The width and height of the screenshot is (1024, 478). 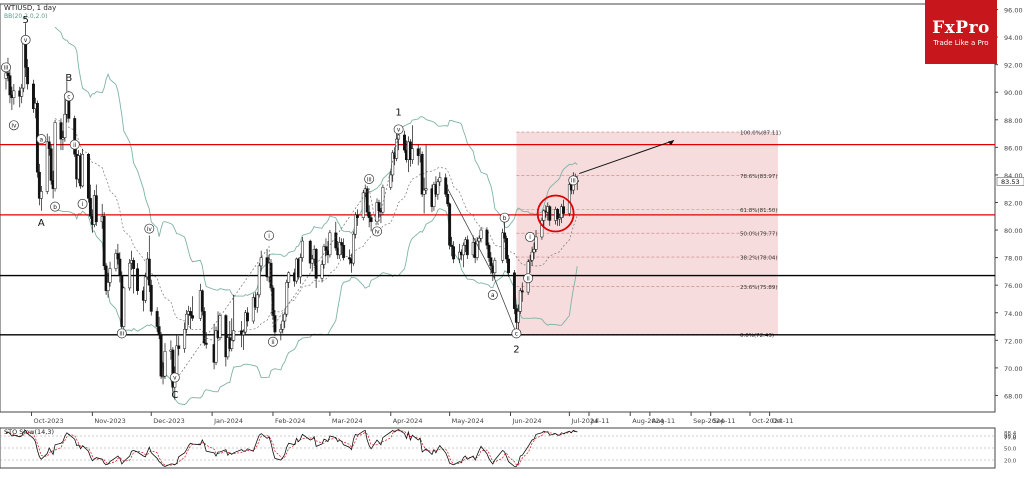 What do you see at coordinates (1013, 286) in the screenshot?
I see `y-tick-label: 76.00` at bounding box center [1013, 286].